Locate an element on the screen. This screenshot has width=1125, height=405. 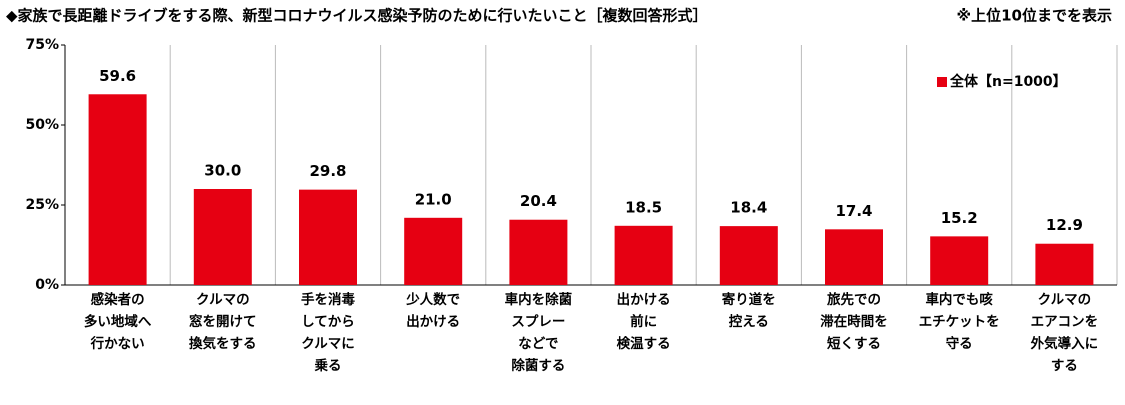
value-label: 18.4 is located at coordinates (748, 208).